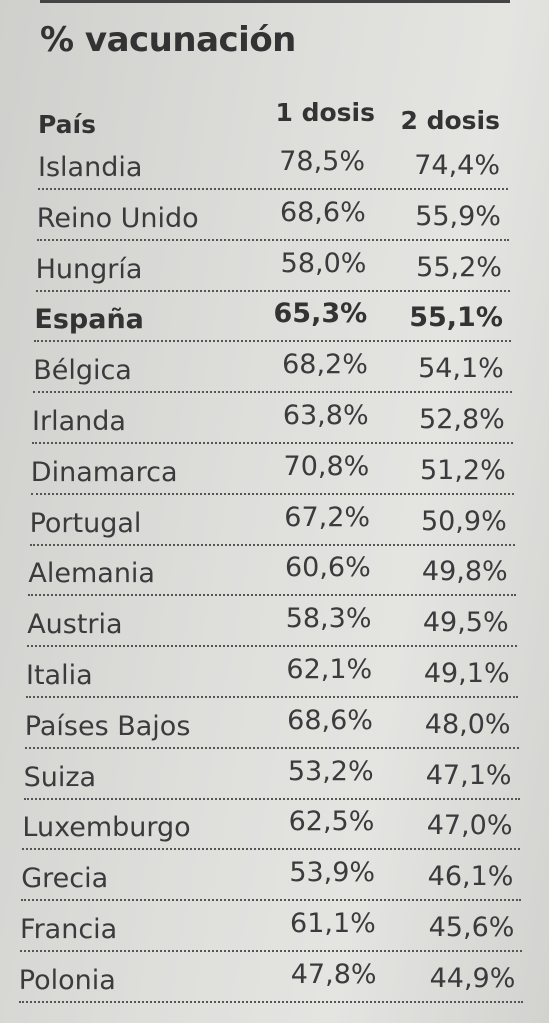 Image resolution: width=549 pixels, height=1023 pixels. I want to click on second-dose-cell: 55,1%, so click(456, 318).